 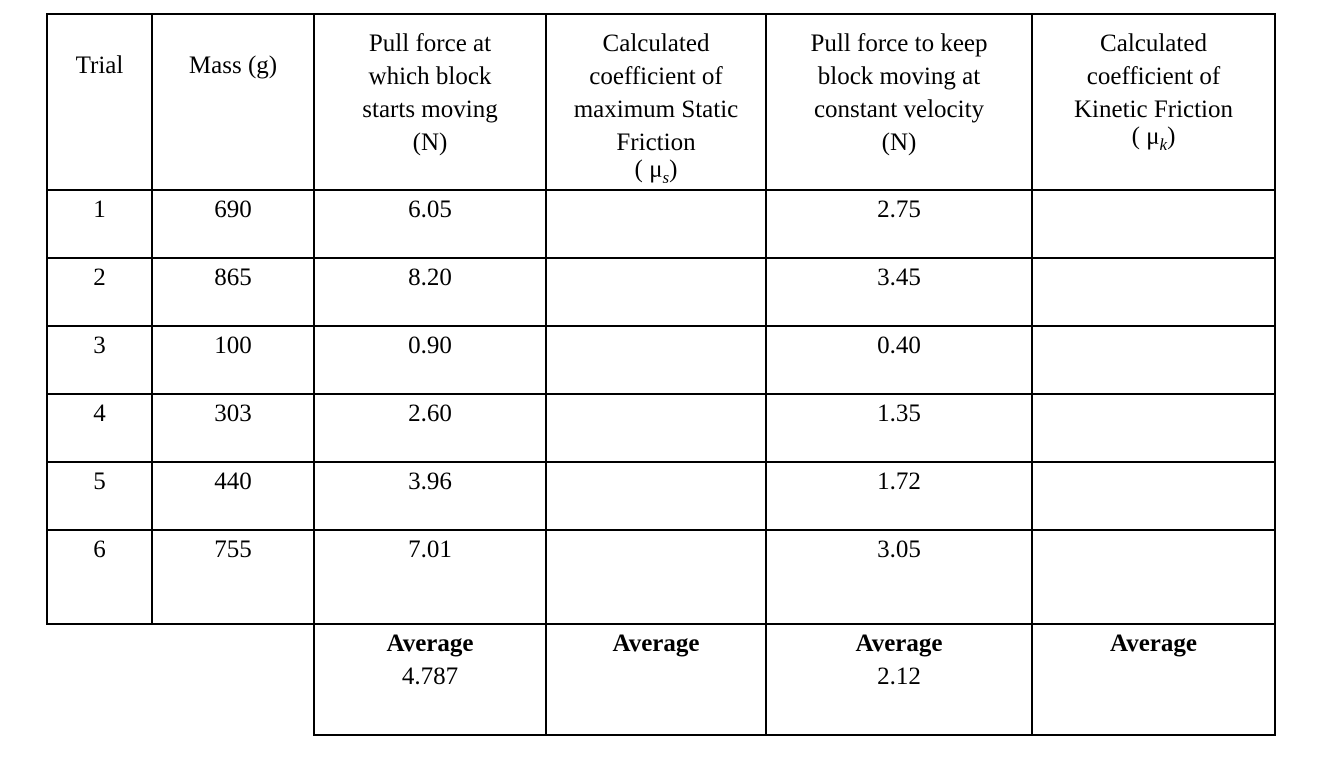 I want to click on cell: 865, so click(x=233, y=292).